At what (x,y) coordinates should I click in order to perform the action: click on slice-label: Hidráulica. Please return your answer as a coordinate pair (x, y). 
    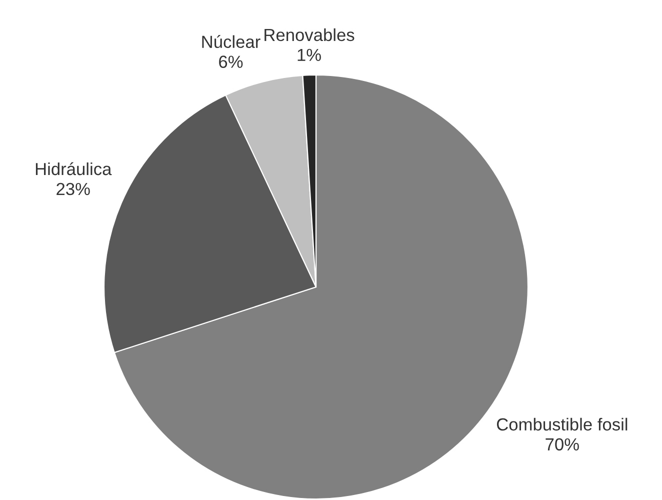
    Looking at the image, I should click on (74, 169).